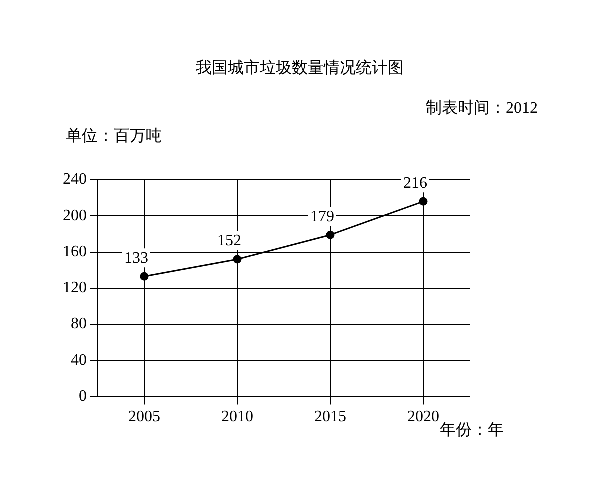  Describe the element at coordinates (79, 360) in the screenshot. I see `y-tick-label: 40` at that location.